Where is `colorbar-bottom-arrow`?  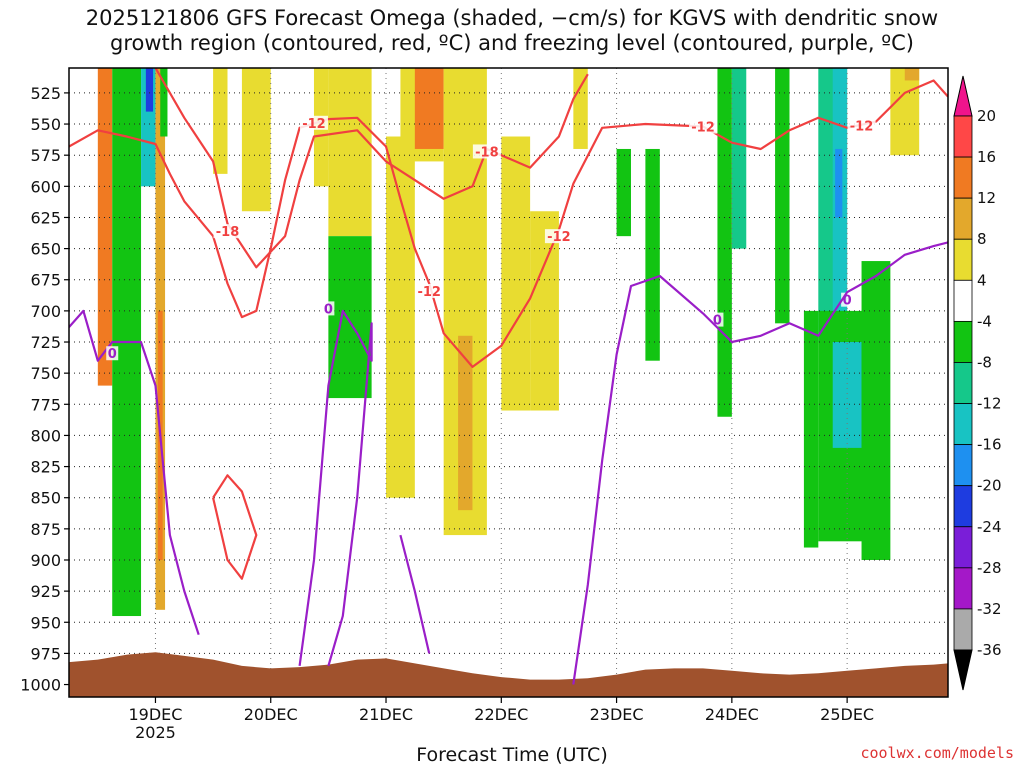 colorbar-bottom-arrow is located at coordinates (963, 670).